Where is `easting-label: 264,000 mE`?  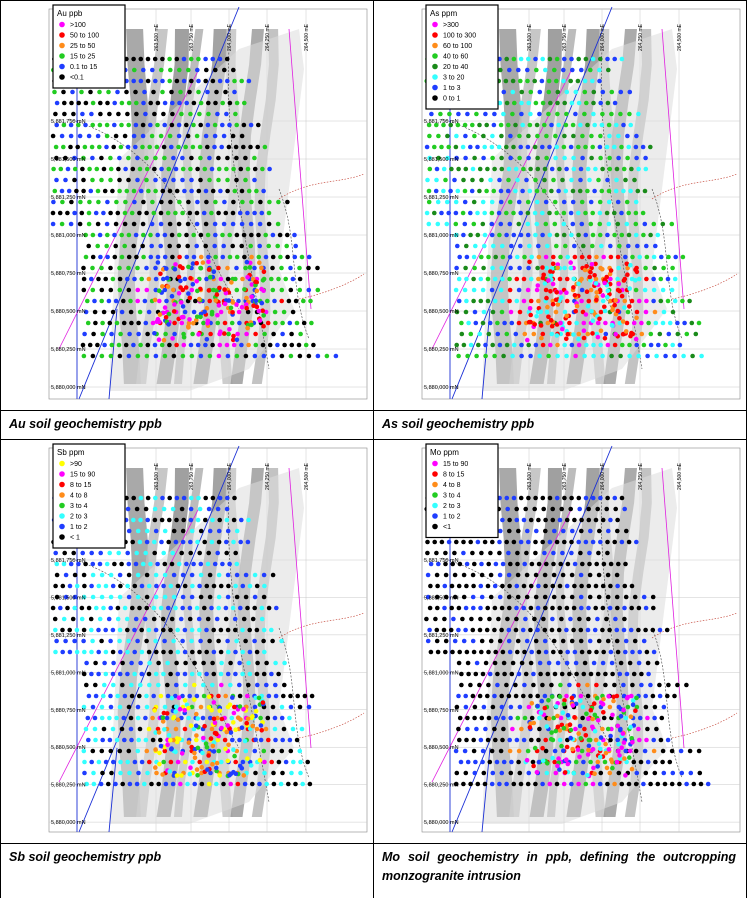 easting-label: 264,000 mE is located at coordinates (603, 37).